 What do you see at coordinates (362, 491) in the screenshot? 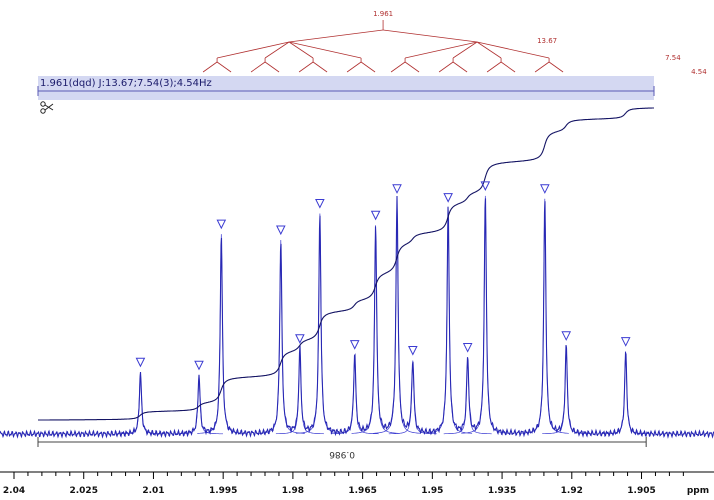
I see `x-tick-label: 1.965` at bounding box center [362, 491].